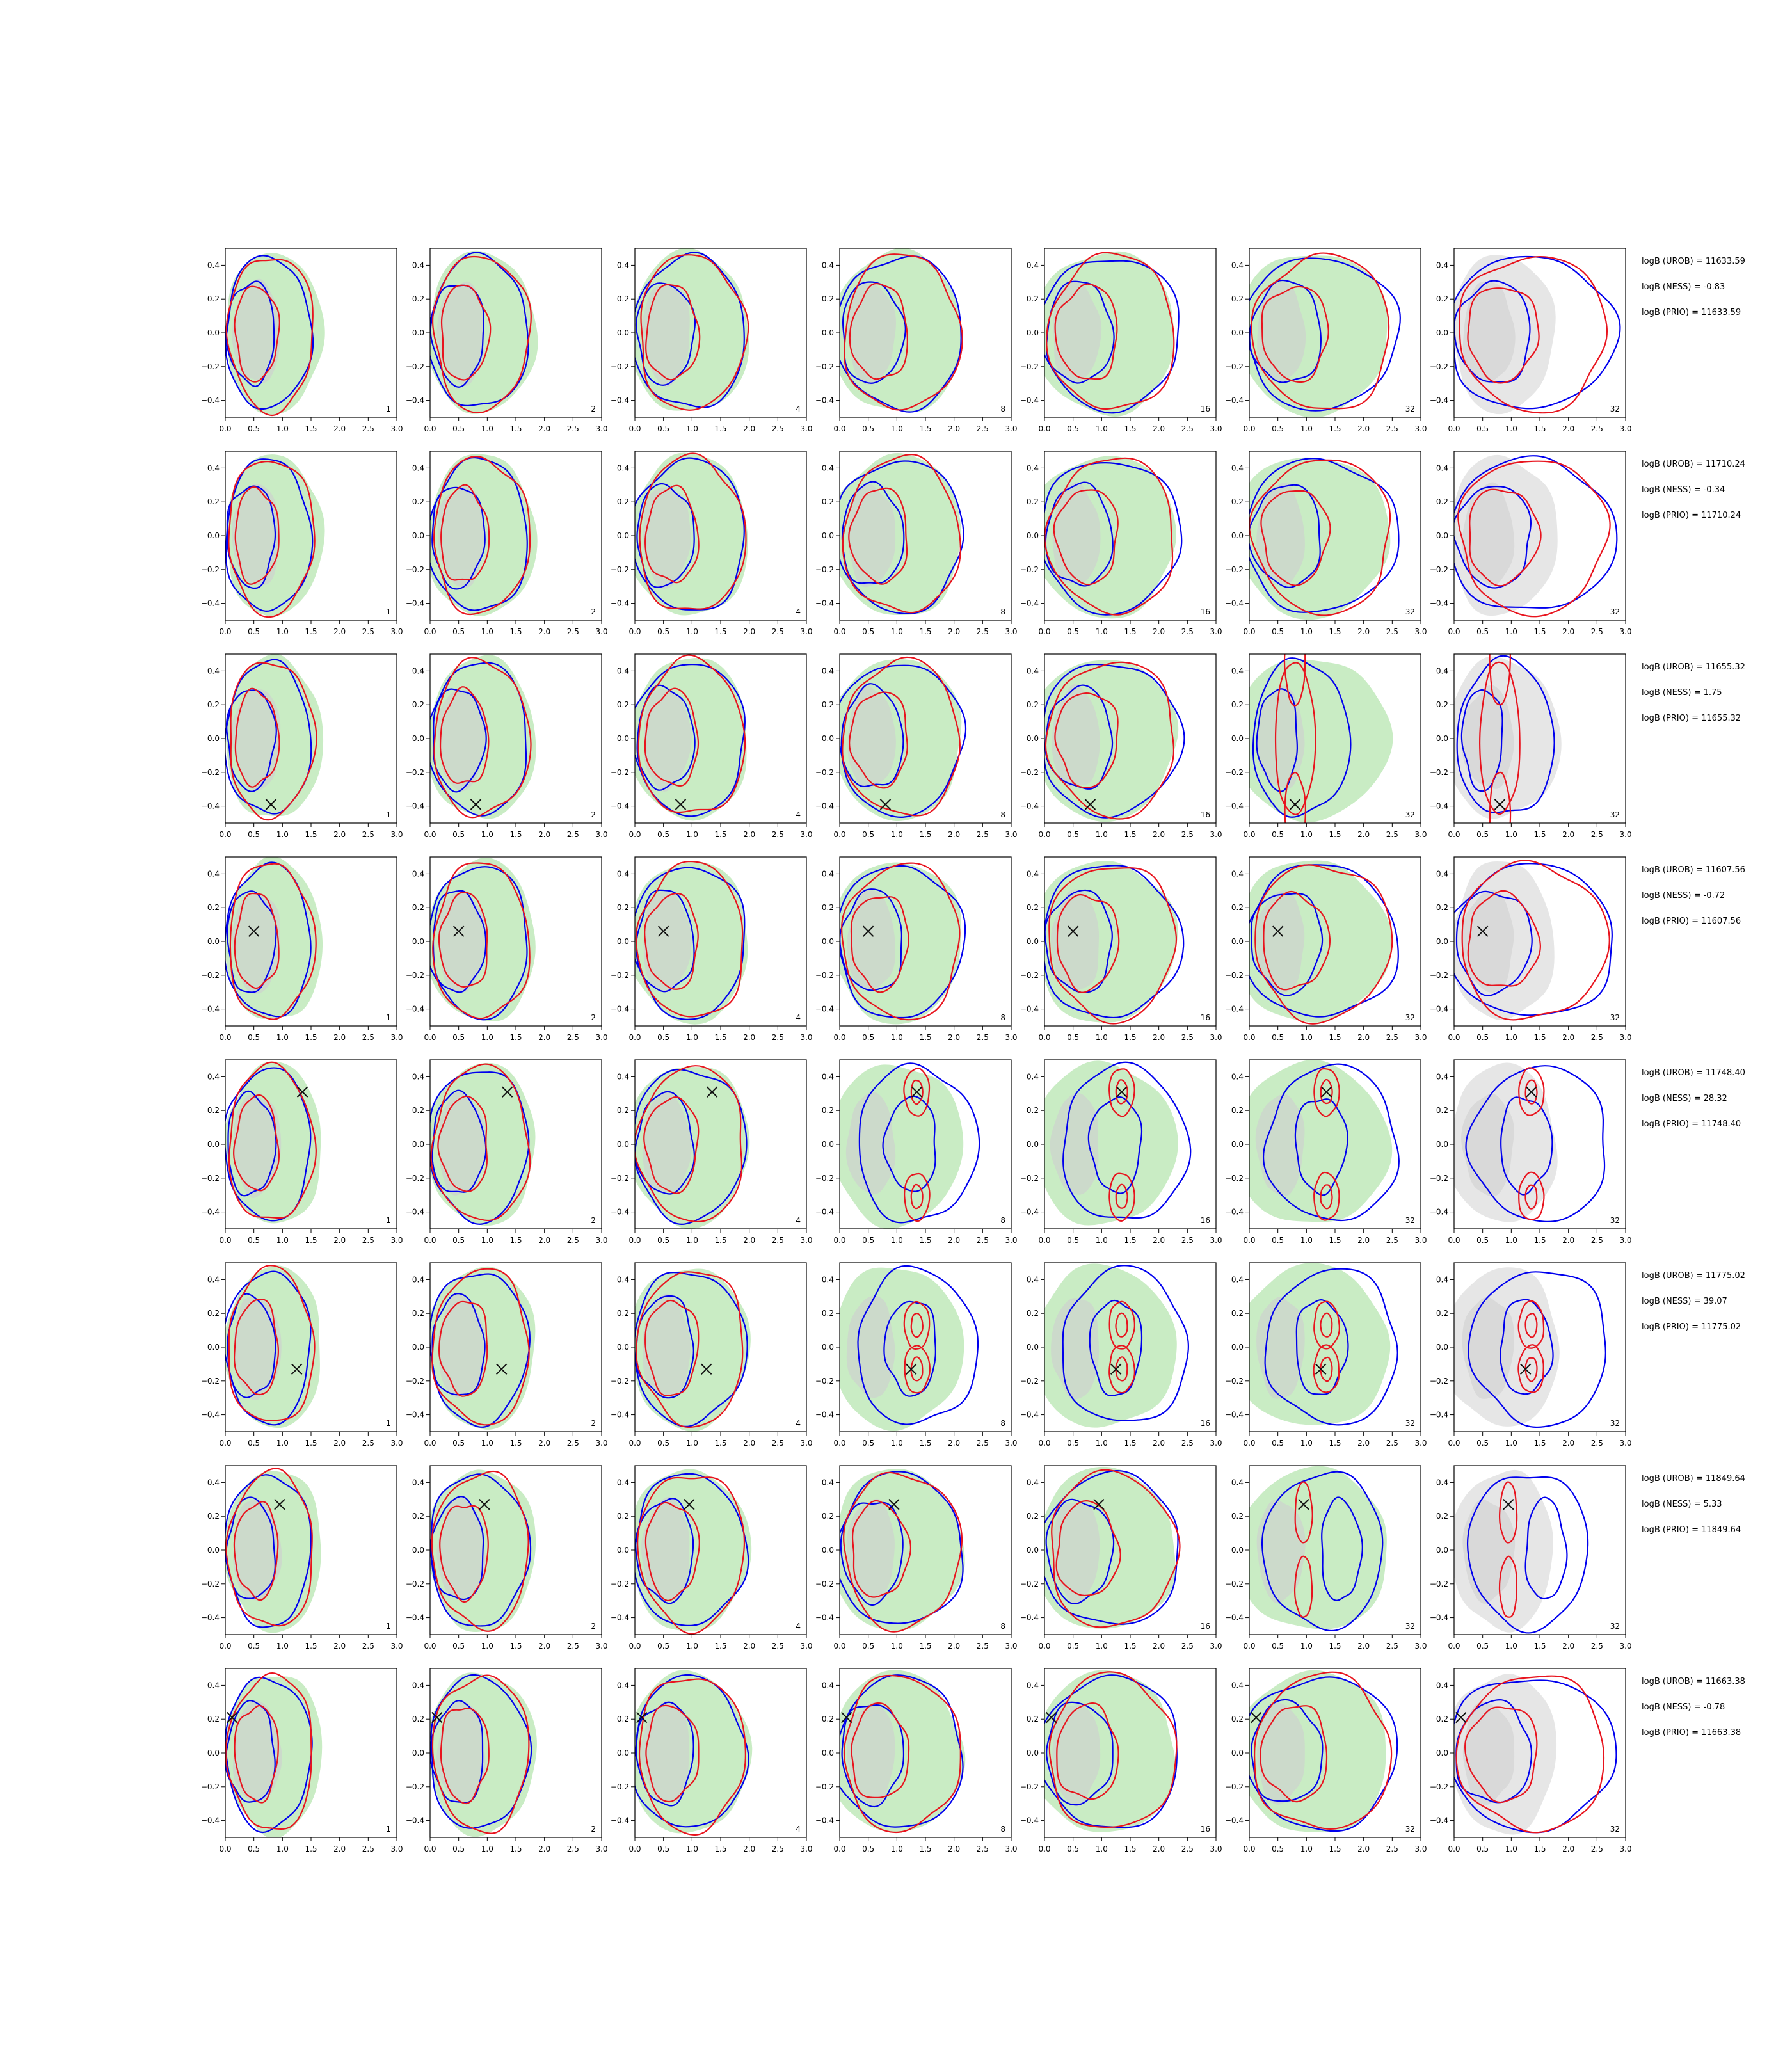  I want to click on panel-count-label: 8, so click(1002, 1626).